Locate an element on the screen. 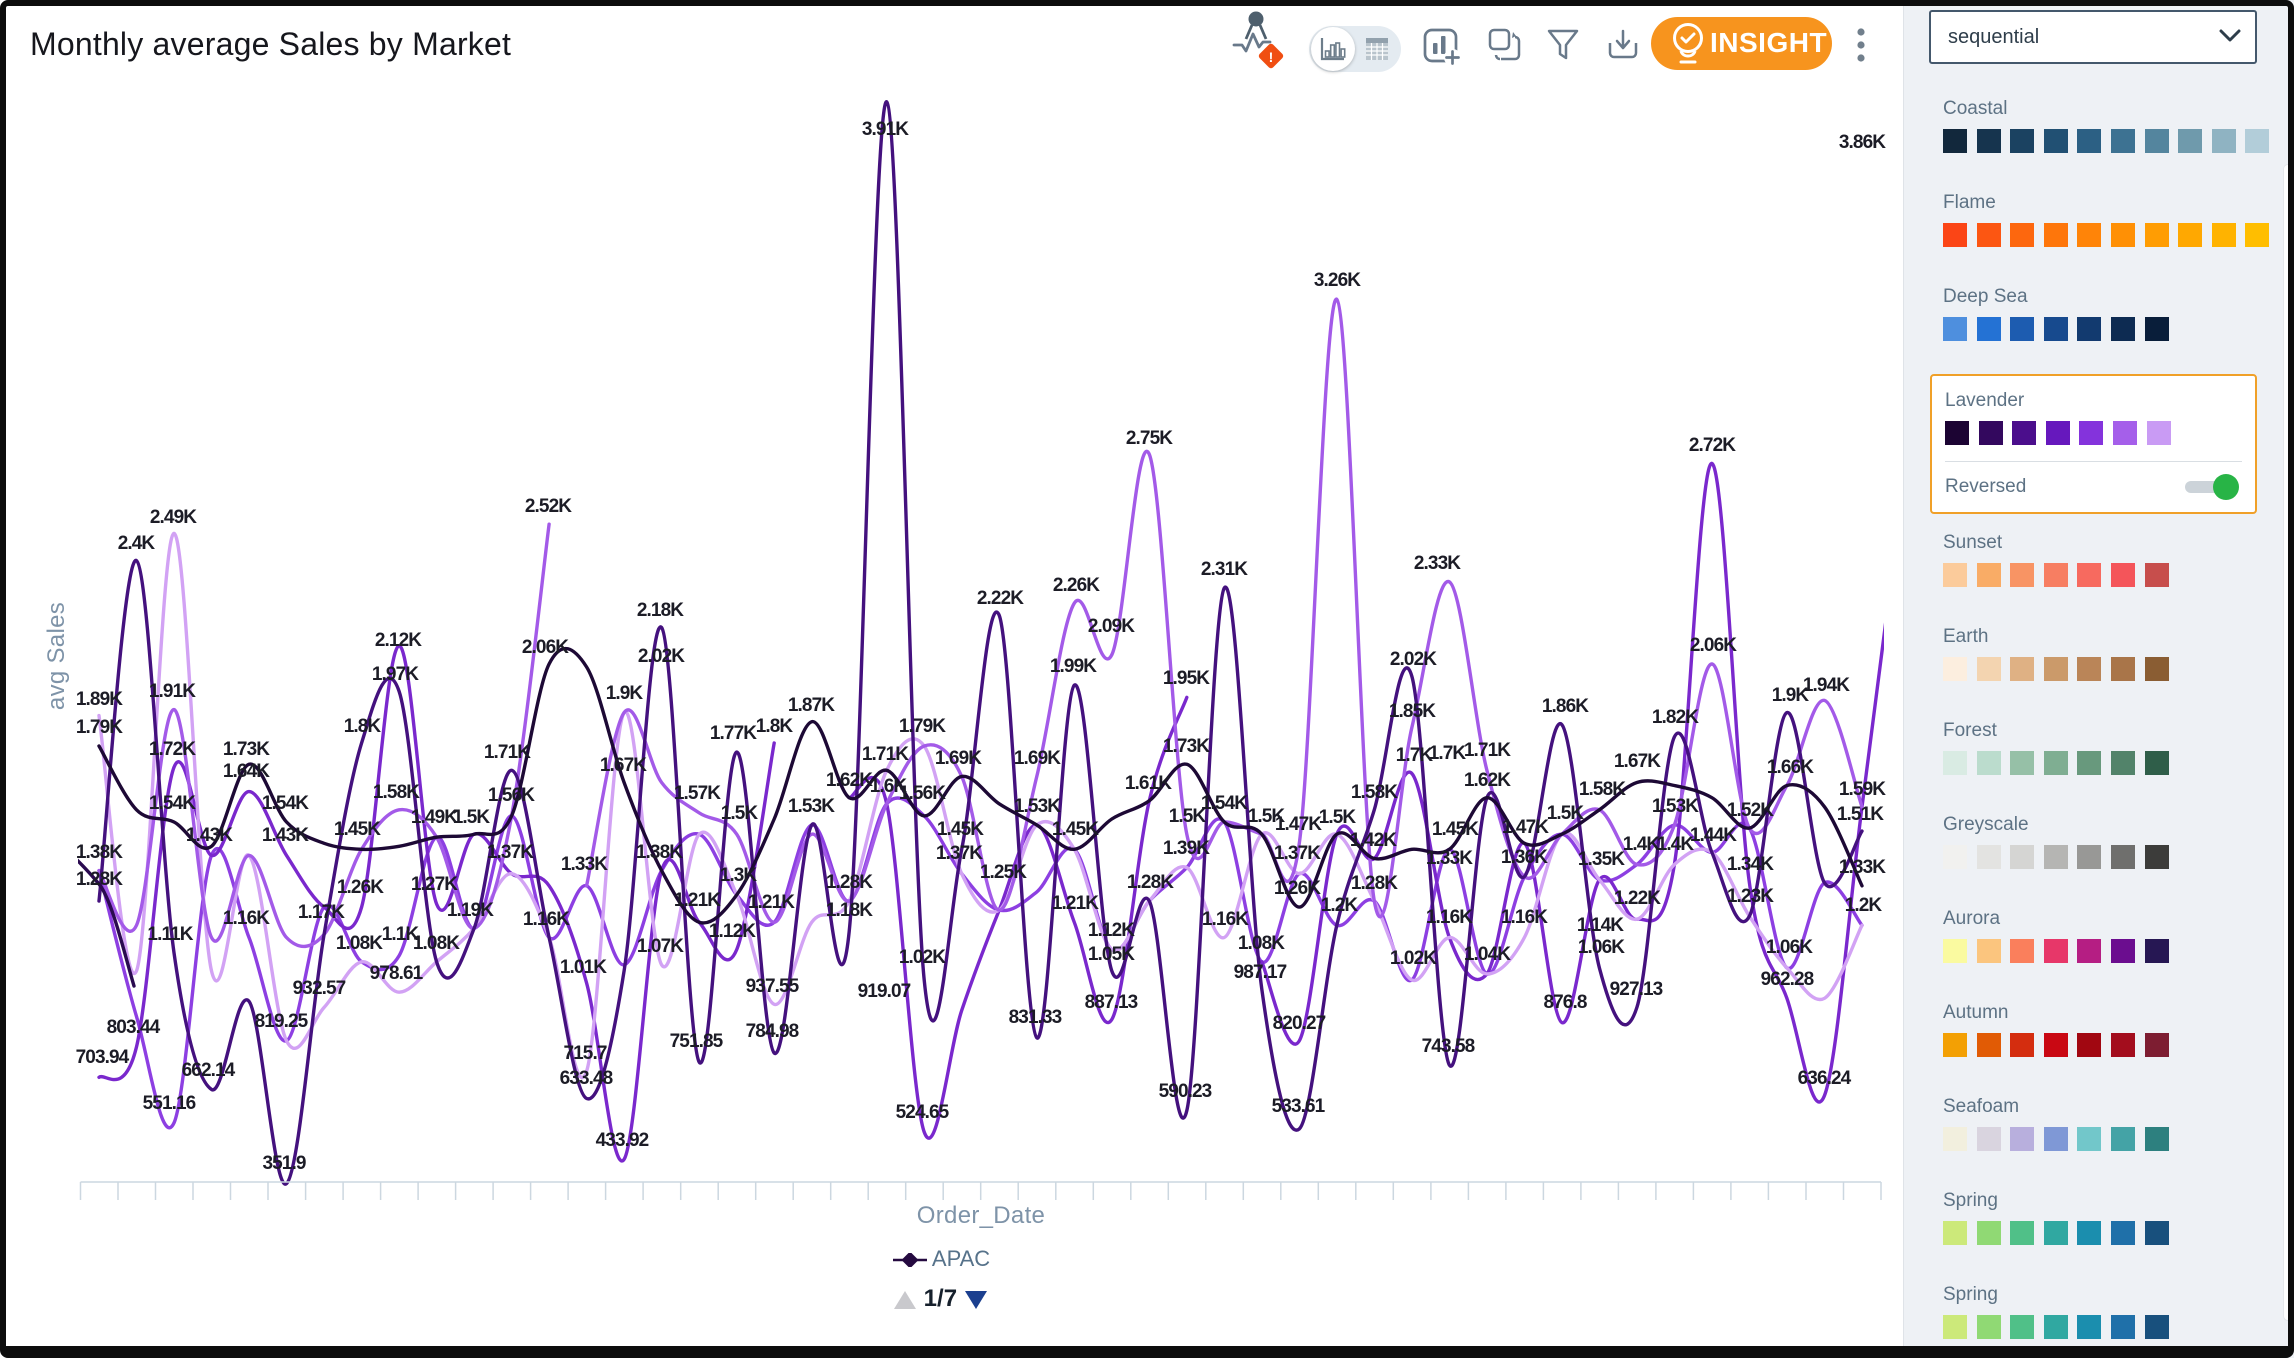 Image resolution: width=2294 pixels, height=1368 pixels. svg-text: 3.91K is located at coordinates (885, 129).